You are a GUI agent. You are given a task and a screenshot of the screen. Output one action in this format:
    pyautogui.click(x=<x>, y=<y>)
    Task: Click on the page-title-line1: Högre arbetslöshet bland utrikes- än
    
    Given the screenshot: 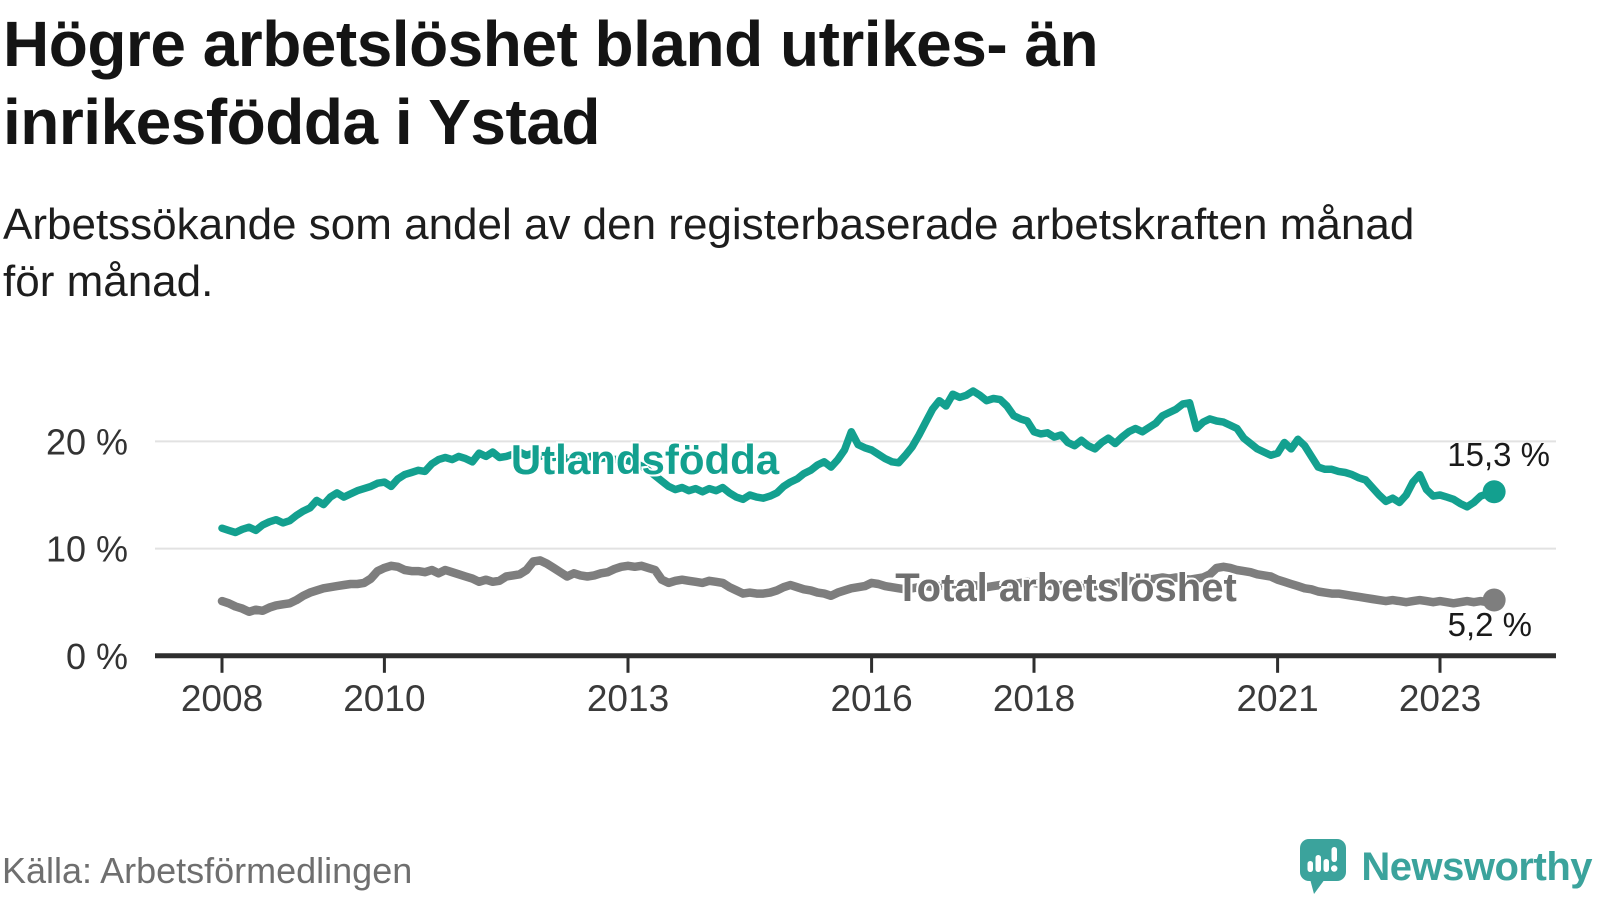 What is the action you would take?
    pyautogui.click(x=551, y=44)
    